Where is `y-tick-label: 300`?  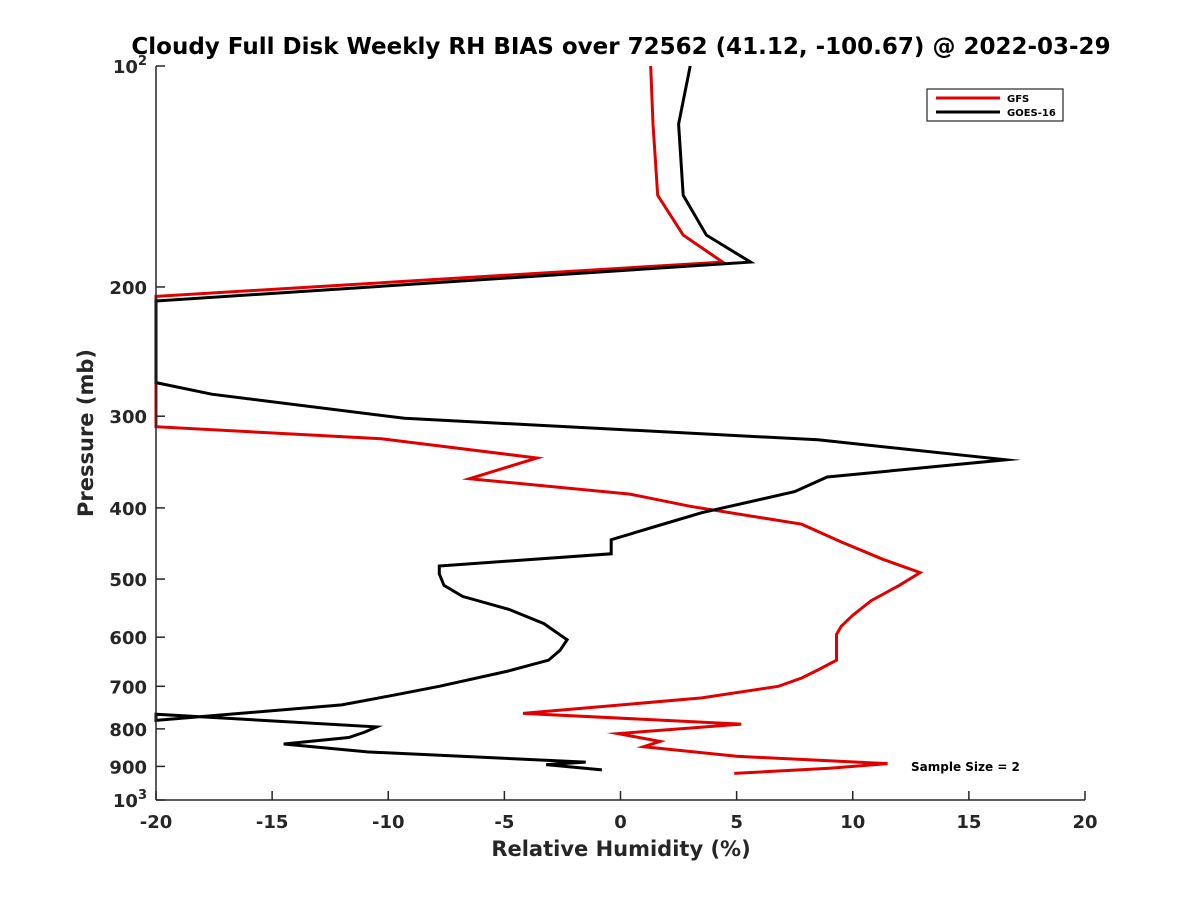
y-tick-label: 300 is located at coordinates (128, 417).